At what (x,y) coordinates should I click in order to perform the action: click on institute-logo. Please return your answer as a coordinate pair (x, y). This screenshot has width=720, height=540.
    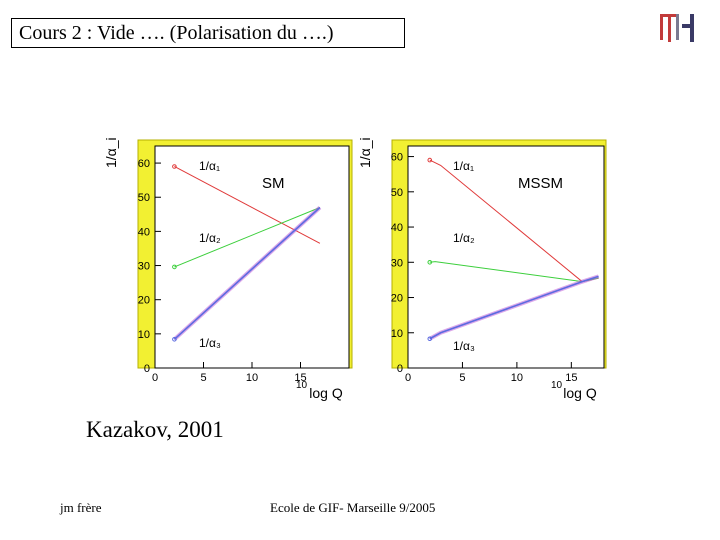
    Looking at the image, I should click on (677, 28).